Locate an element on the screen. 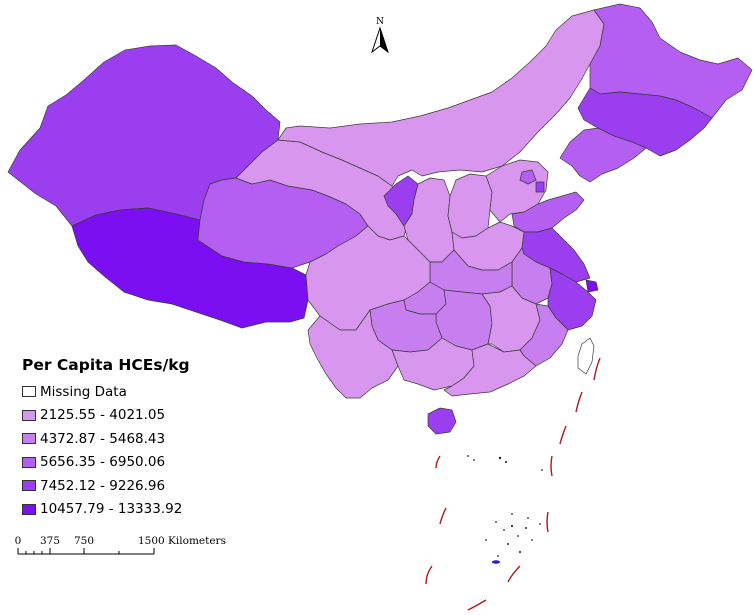  island-dots is located at coordinates (505, 506).